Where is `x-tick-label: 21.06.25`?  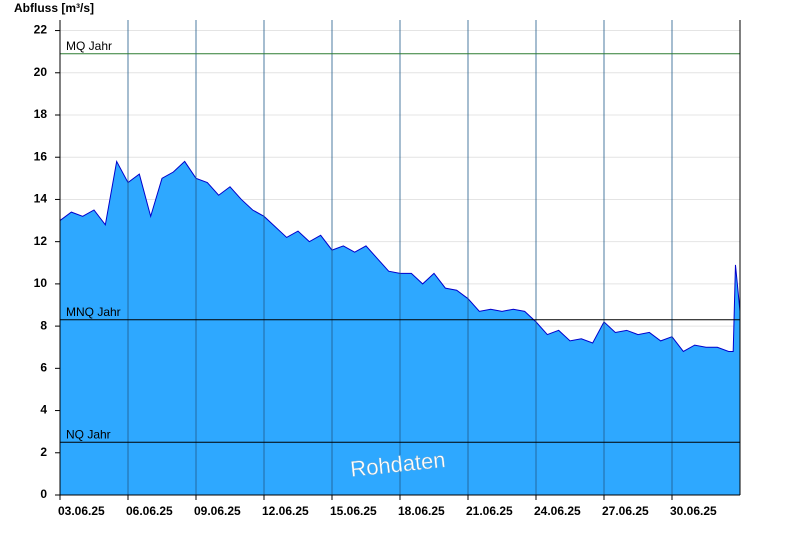 x-tick-label: 21.06.25 is located at coordinates (489, 511).